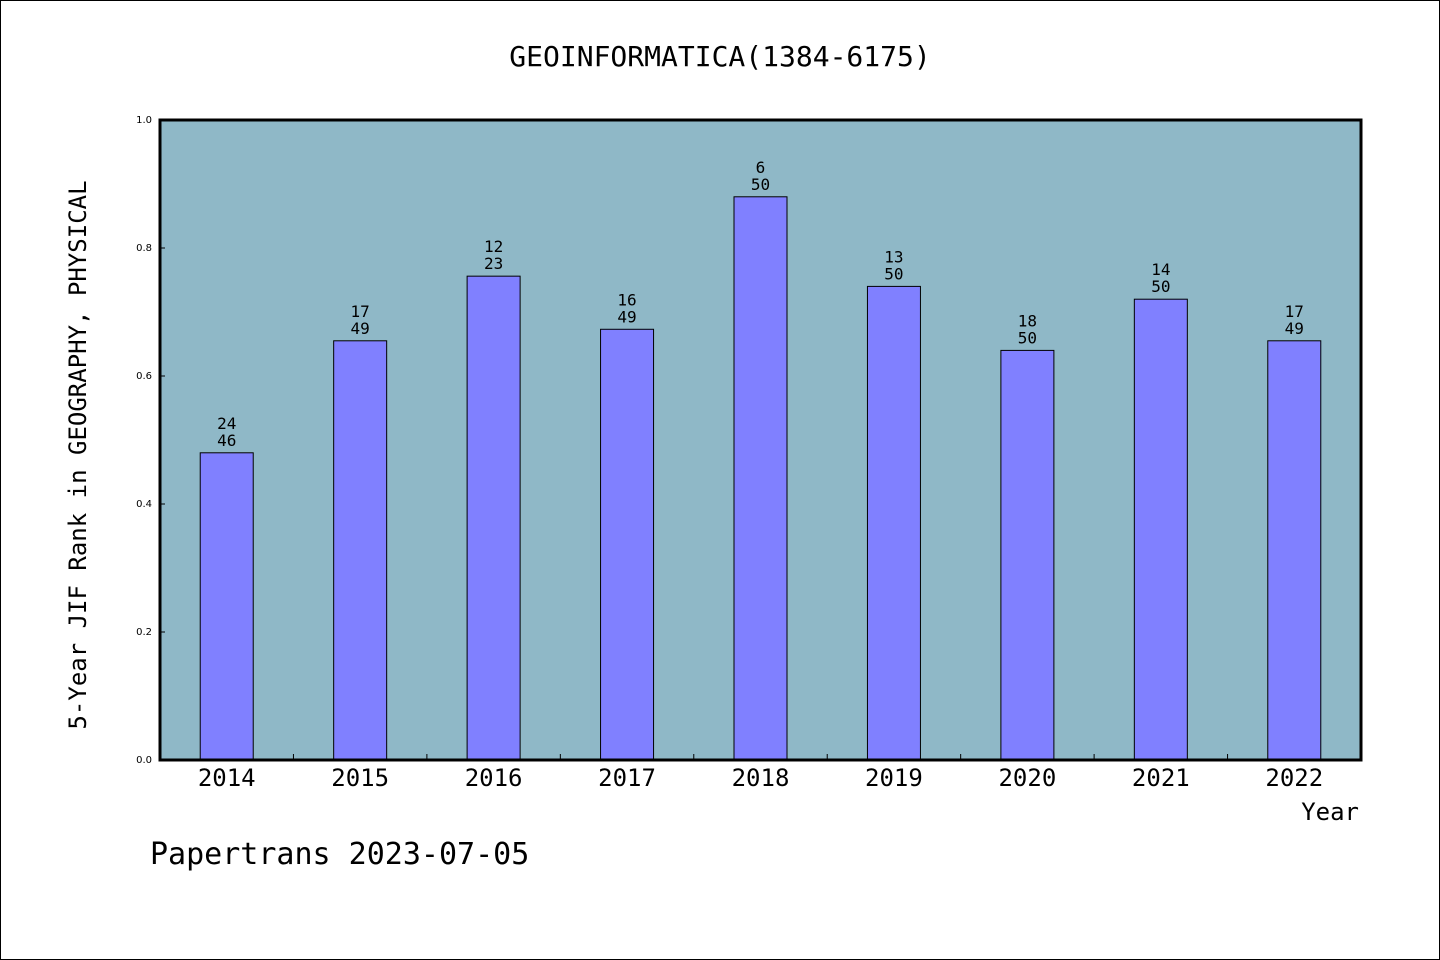 The height and width of the screenshot is (960, 1440). Describe the element at coordinates (1160, 529) in the screenshot. I see `bar-2021` at that location.